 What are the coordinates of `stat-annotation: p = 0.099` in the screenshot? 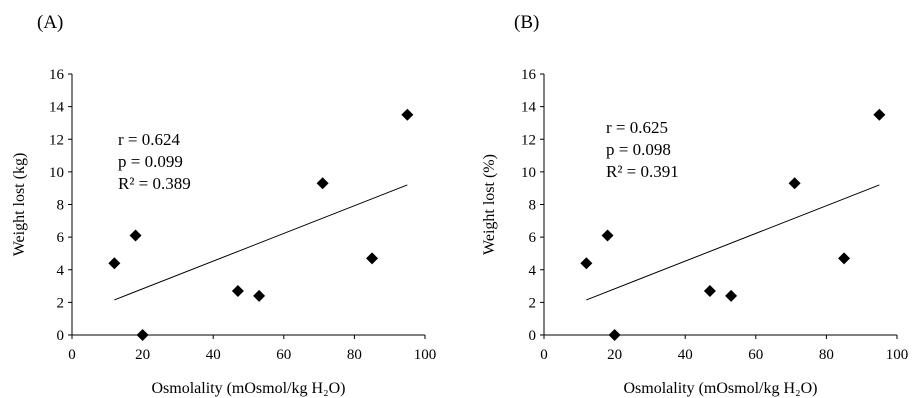 It's located at (150, 161).